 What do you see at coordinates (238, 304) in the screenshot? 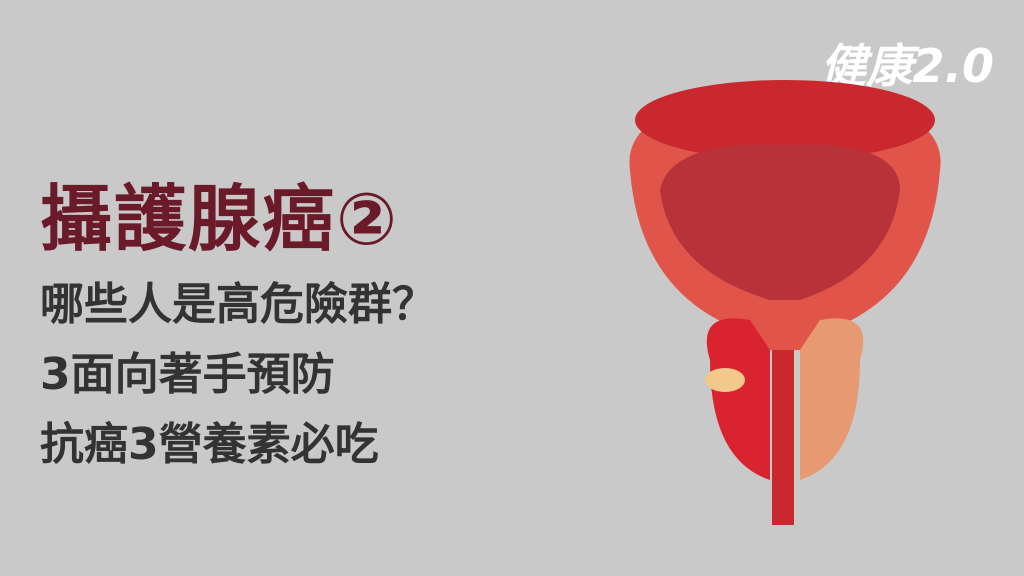
I see `subline: 哪些人是高危險群？` at bounding box center [238, 304].